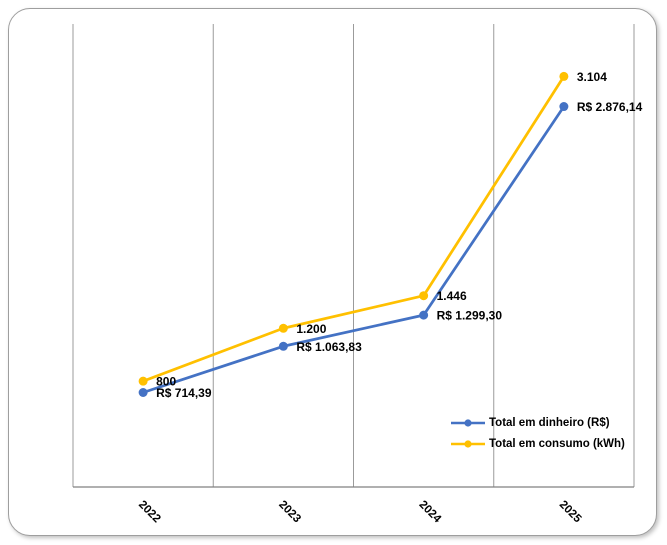  I want to click on legend-item-total-dinheiro: Total em dinheiro (R$), so click(538, 423).